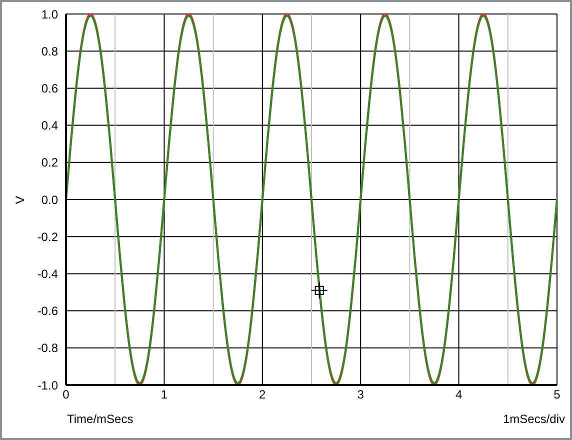 The image size is (572, 440). What do you see at coordinates (49, 199) in the screenshot?
I see `y-tick-label: 0.0` at bounding box center [49, 199].